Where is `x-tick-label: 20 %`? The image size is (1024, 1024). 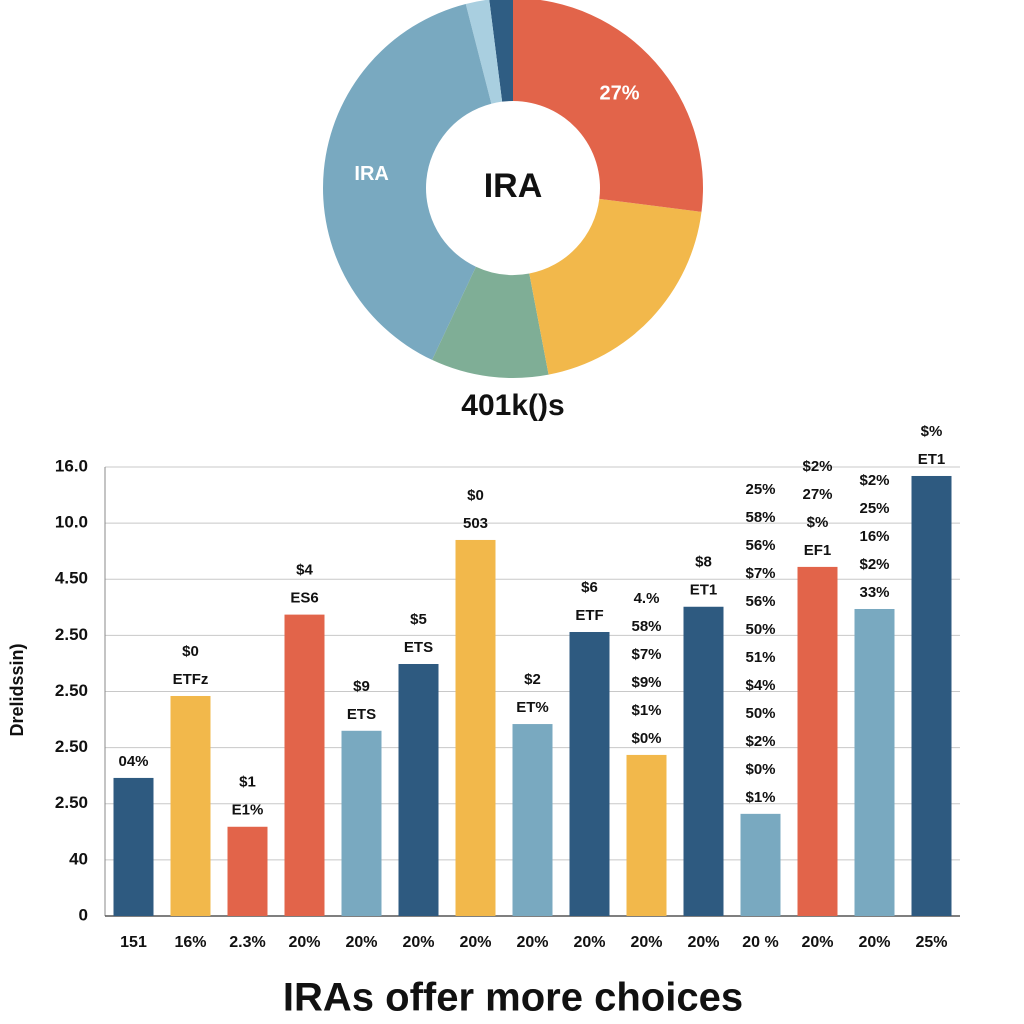 x-tick-label: 20 % is located at coordinates (760, 942).